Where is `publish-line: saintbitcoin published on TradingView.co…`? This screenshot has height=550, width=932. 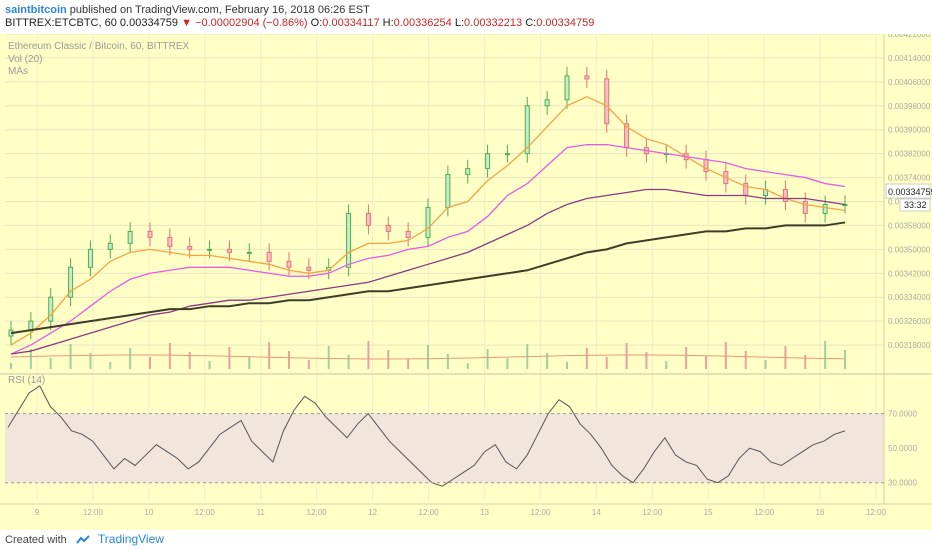 publish-line: saintbitcoin published on TradingView.co… is located at coordinates (187, 10).